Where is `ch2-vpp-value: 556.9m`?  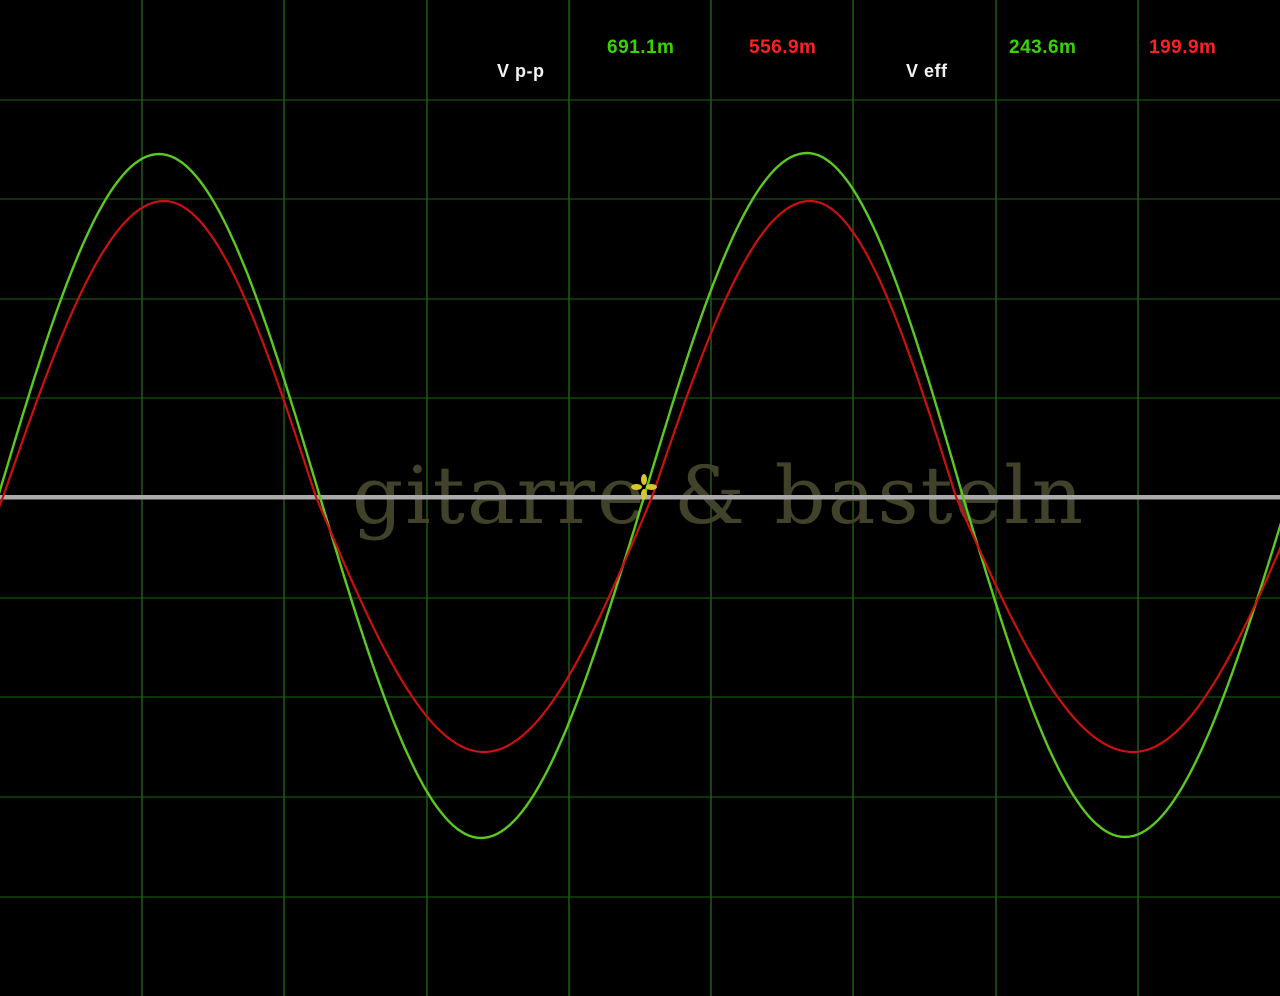 ch2-vpp-value: 556.9m is located at coordinates (783, 47).